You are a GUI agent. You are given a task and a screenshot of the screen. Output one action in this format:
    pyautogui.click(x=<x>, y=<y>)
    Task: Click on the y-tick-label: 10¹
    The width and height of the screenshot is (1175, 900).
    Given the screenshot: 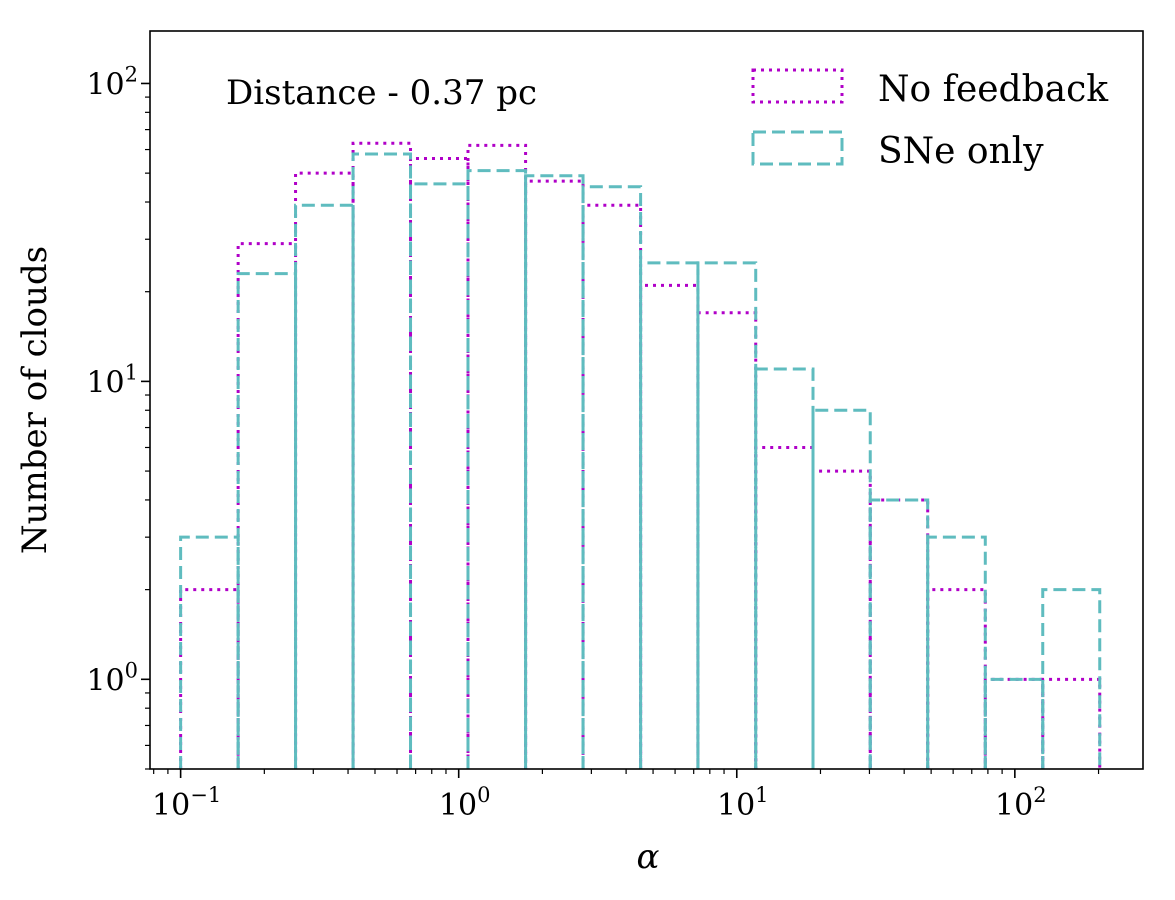 What is the action you would take?
    pyautogui.click(x=112, y=380)
    